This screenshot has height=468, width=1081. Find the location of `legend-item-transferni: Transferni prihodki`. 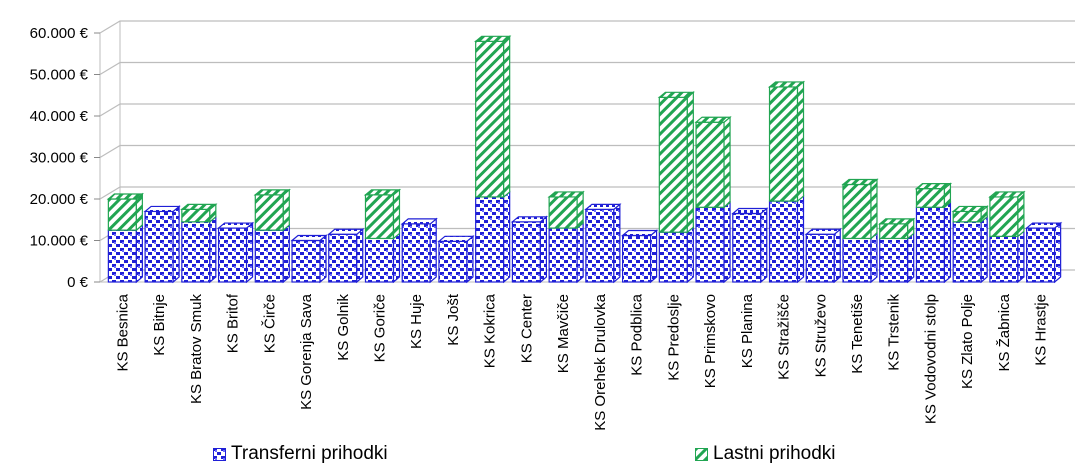

legend-item-transferni: Transferni prihodki is located at coordinates (300, 454).